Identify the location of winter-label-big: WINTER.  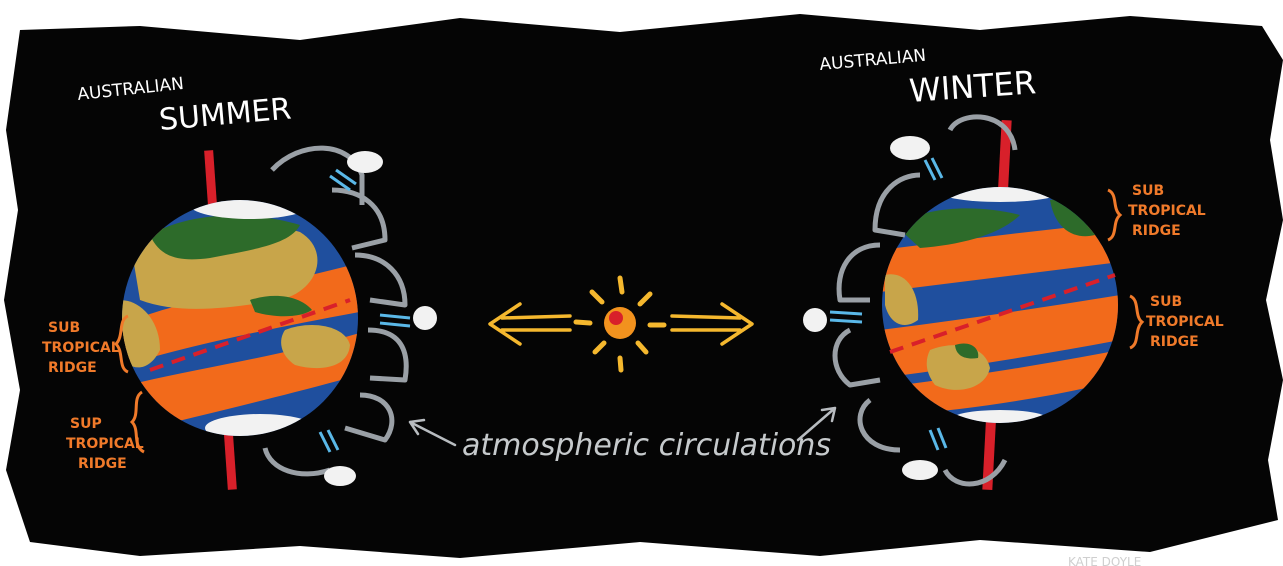
(972, 86).